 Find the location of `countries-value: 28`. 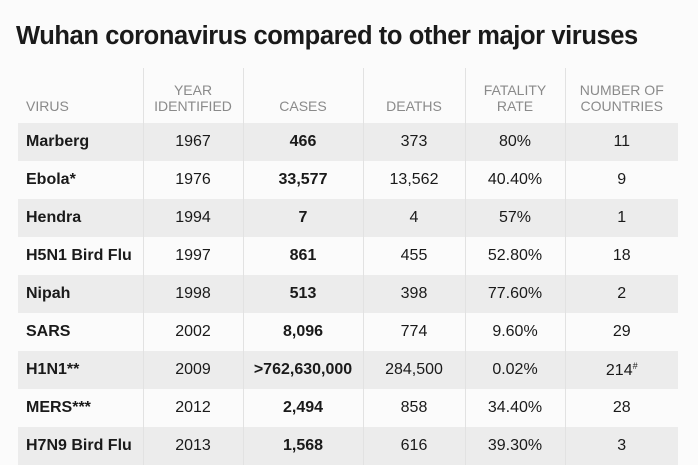

countries-value: 28 is located at coordinates (621, 407).